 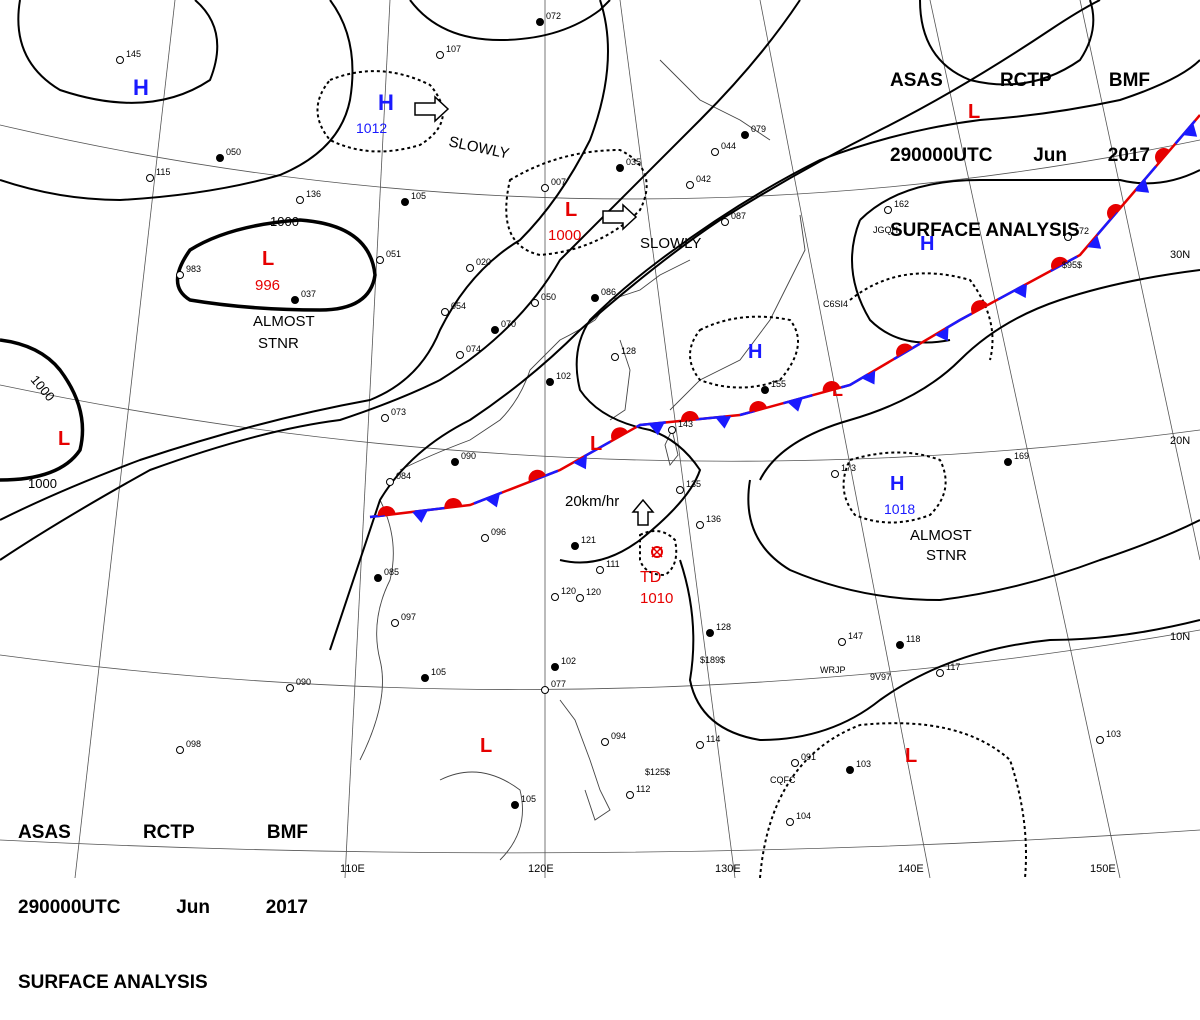 I want to click on china-coastline, so click(x=545, y=365).